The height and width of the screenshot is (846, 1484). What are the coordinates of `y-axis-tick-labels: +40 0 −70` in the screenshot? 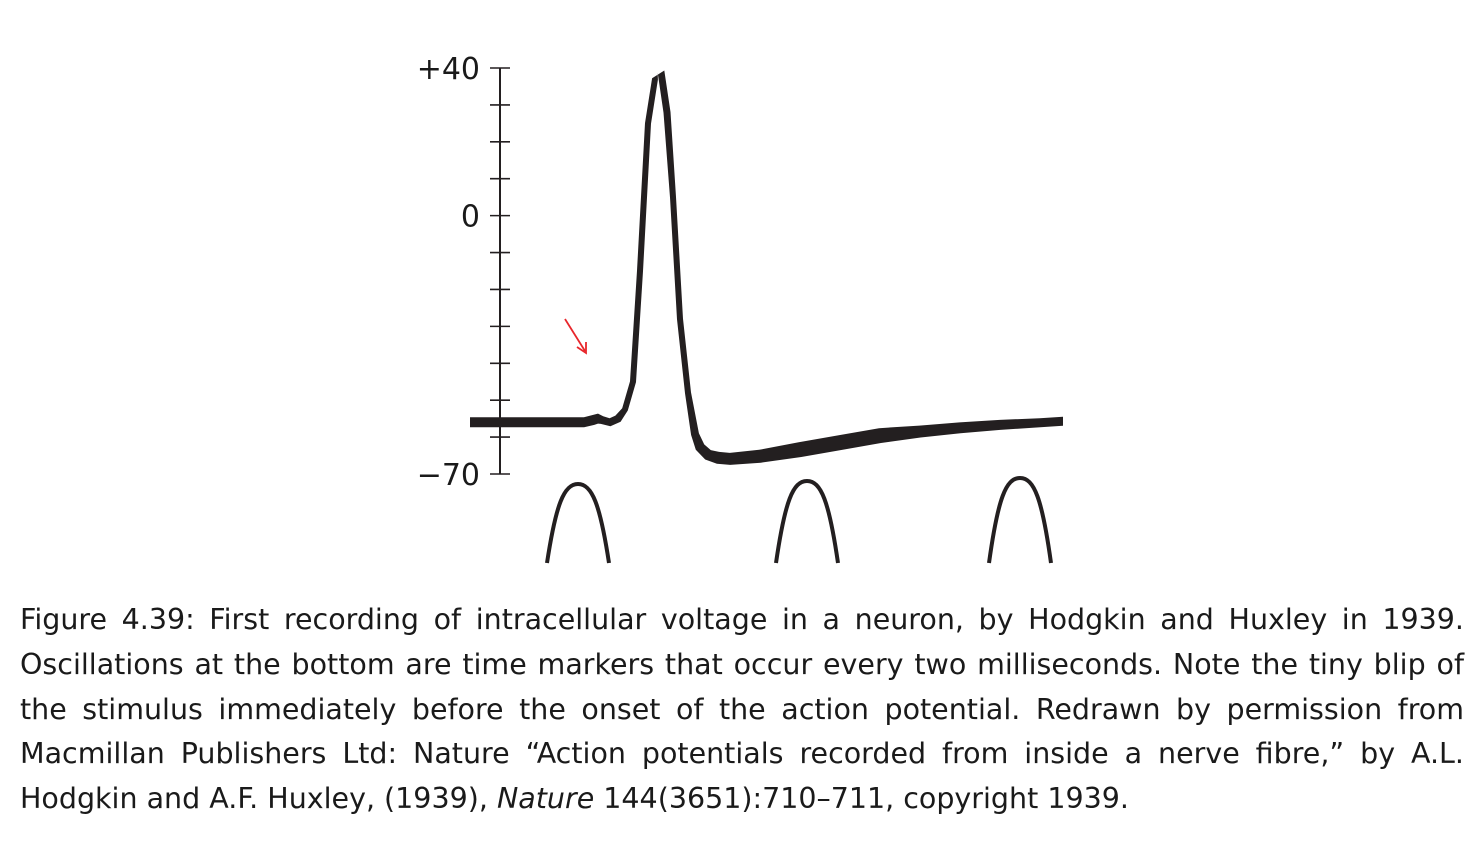 It's located at (448, 272).